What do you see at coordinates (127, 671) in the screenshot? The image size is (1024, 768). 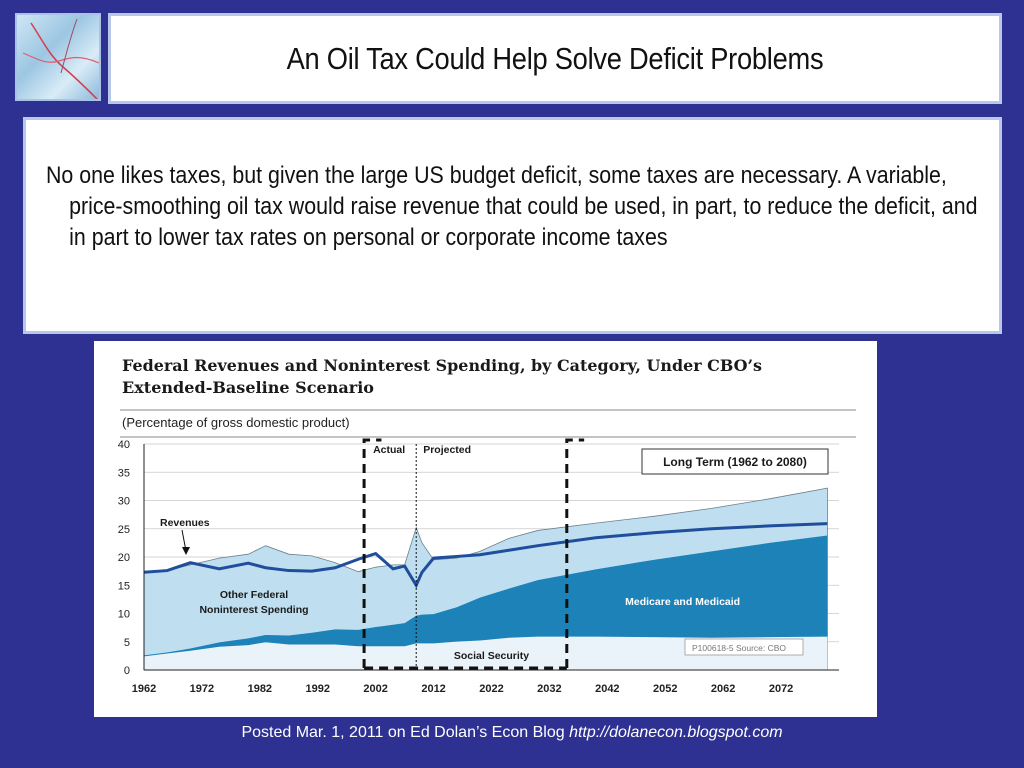 I see `y-tick-label: 0` at bounding box center [127, 671].